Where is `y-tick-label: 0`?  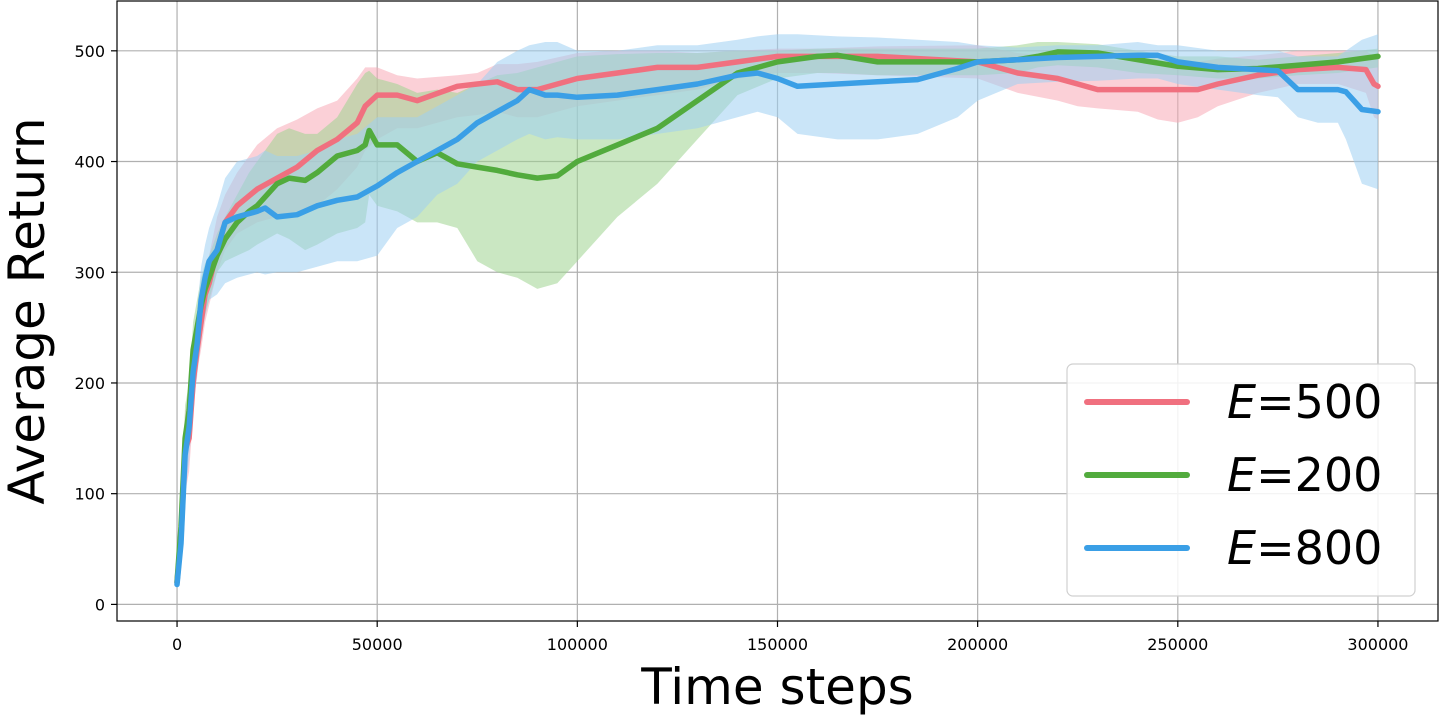 y-tick-label: 0 is located at coordinates (100, 604).